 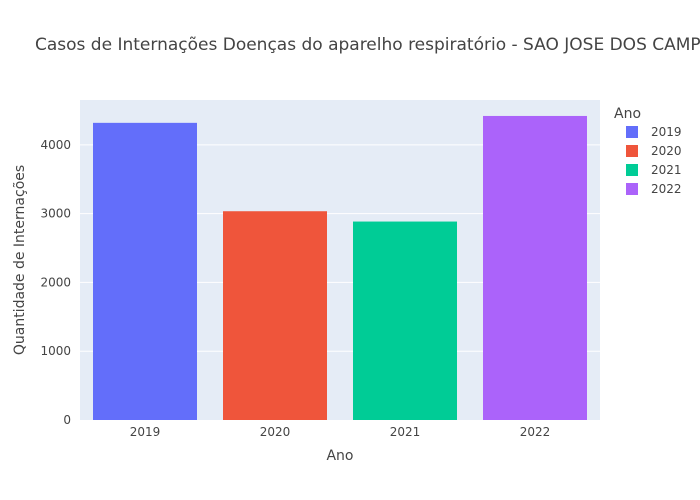 What do you see at coordinates (666, 151) in the screenshot?
I see `legend-label-2020: 2020` at bounding box center [666, 151].